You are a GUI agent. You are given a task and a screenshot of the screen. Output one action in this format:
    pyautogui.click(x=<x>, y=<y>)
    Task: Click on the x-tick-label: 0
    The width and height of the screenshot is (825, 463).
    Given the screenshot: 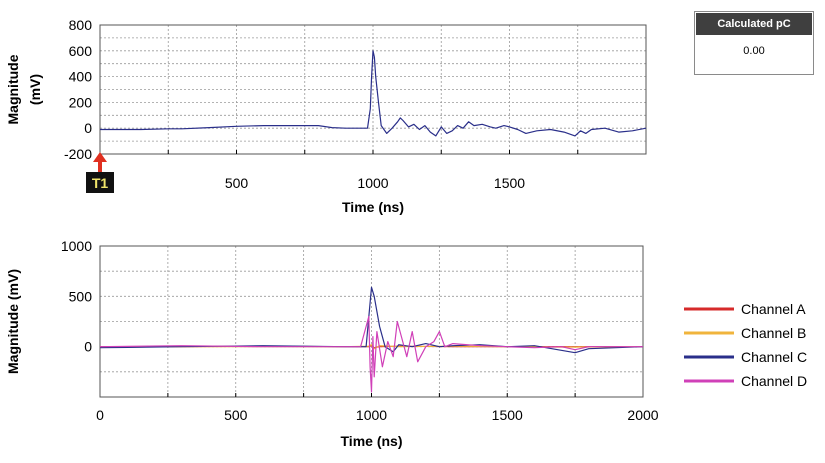 What is the action you would take?
    pyautogui.click(x=100, y=415)
    